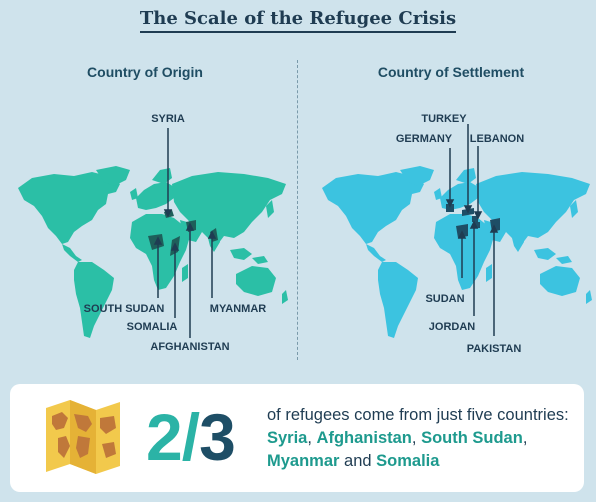  What do you see at coordinates (298, 20) in the screenshot?
I see `page-title: The Scale of the Refugee Crisis` at bounding box center [298, 20].